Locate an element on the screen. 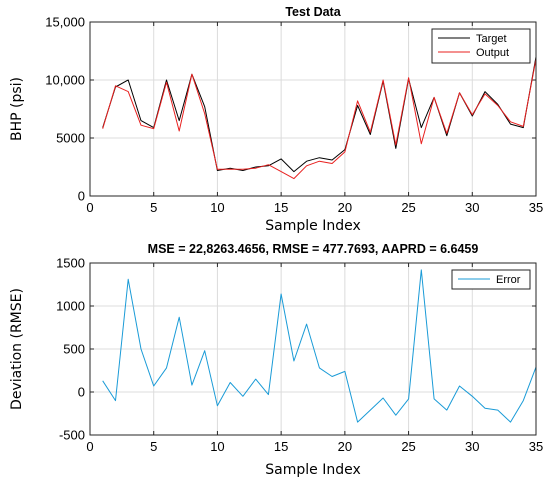  legend-label-output: Output is located at coordinates (492, 53).